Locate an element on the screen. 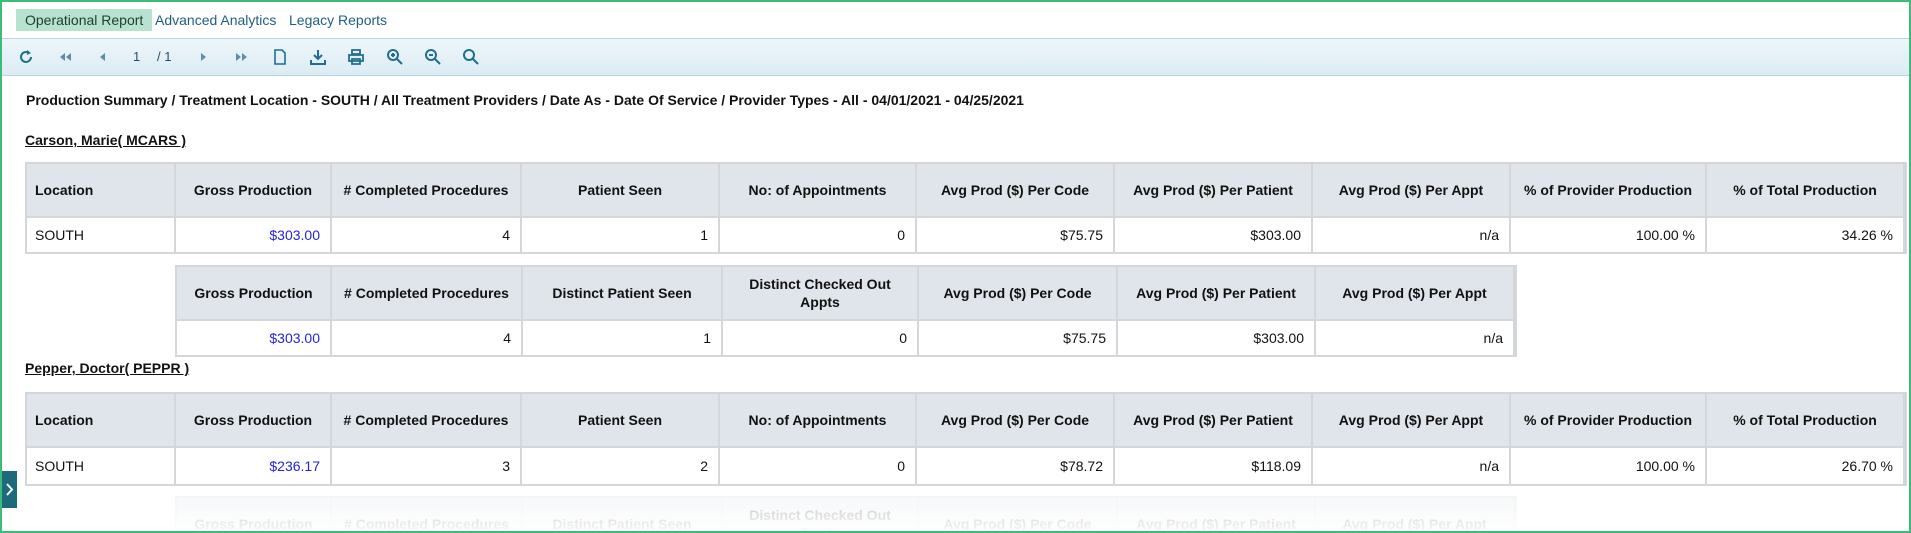  cell: $118.09 is located at coordinates (1214, 466).